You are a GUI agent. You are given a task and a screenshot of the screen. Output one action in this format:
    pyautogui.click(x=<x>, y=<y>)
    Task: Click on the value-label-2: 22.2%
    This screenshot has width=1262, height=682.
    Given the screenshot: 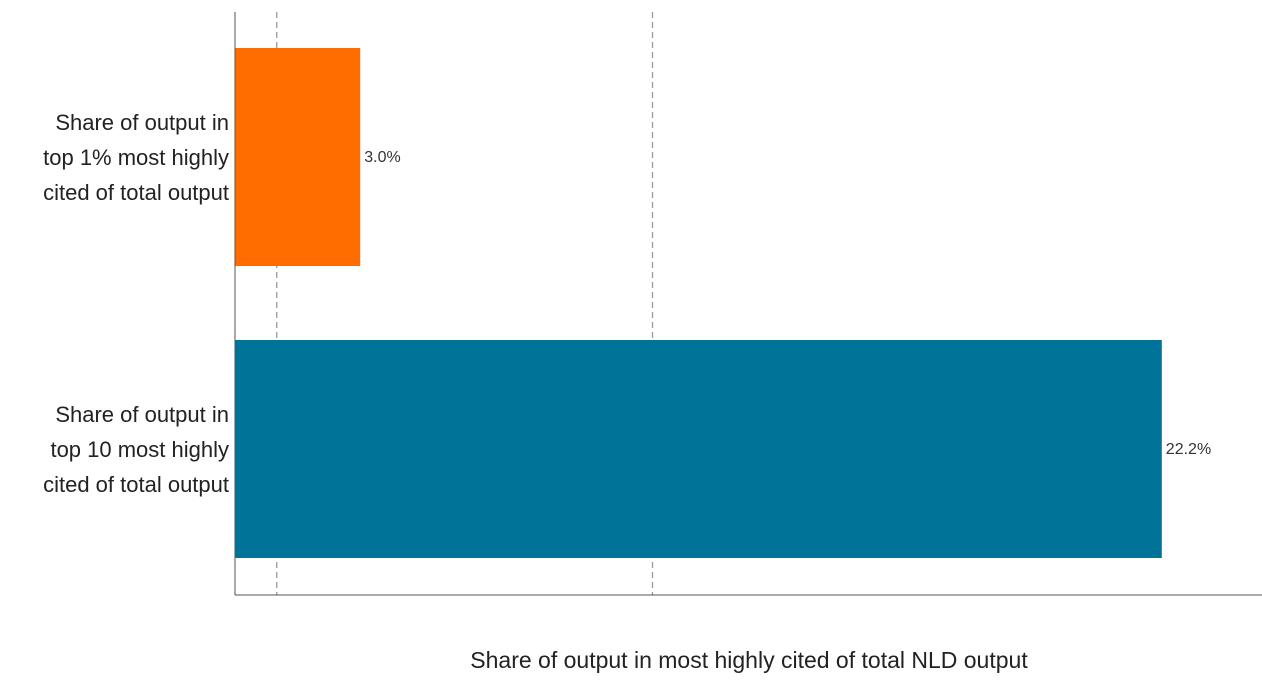 What is the action you would take?
    pyautogui.click(x=1188, y=449)
    